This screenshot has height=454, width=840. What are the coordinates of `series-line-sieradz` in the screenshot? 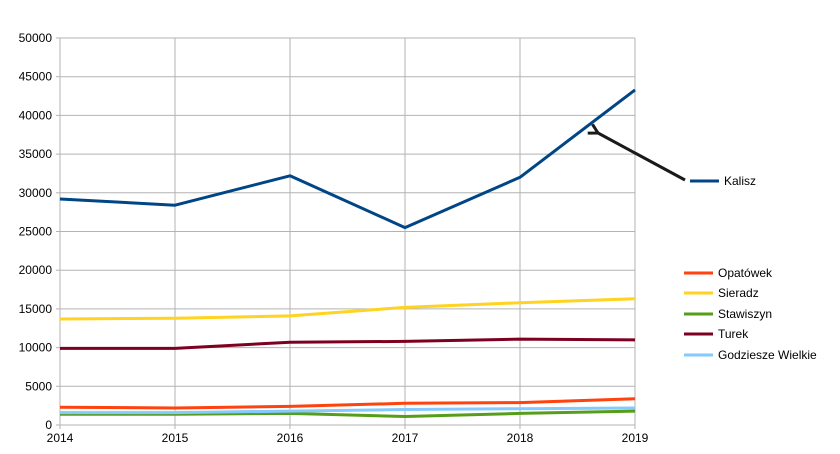 It's located at (347, 309).